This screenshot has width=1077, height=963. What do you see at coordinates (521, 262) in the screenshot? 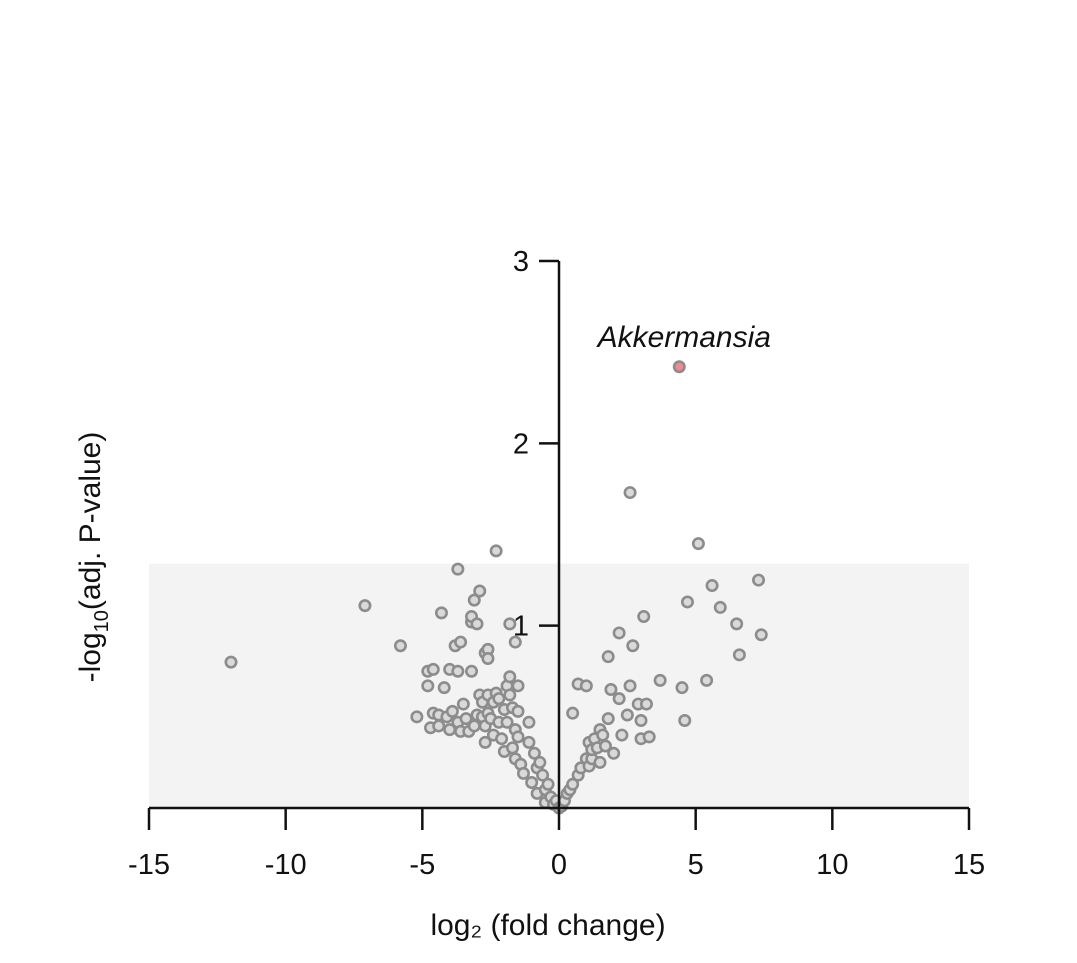
I see `y-tick-label: 3` at bounding box center [521, 262].